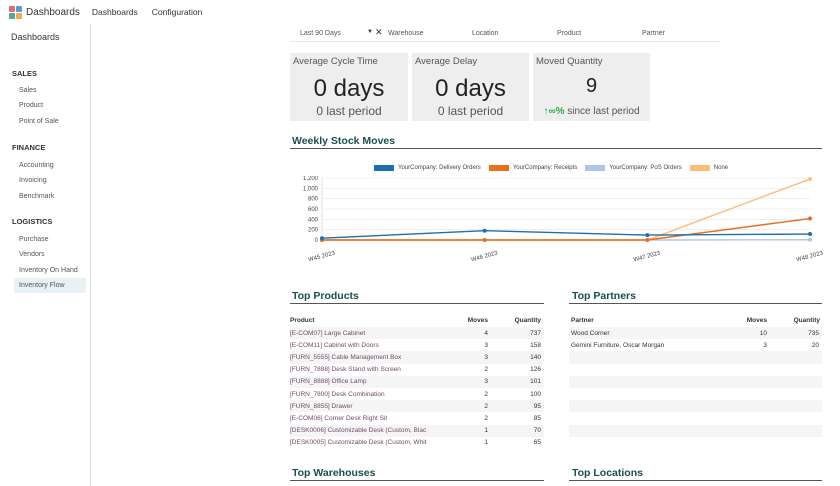  What do you see at coordinates (582, 320) in the screenshot?
I see `column-header-partner: Partner` at bounding box center [582, 320].